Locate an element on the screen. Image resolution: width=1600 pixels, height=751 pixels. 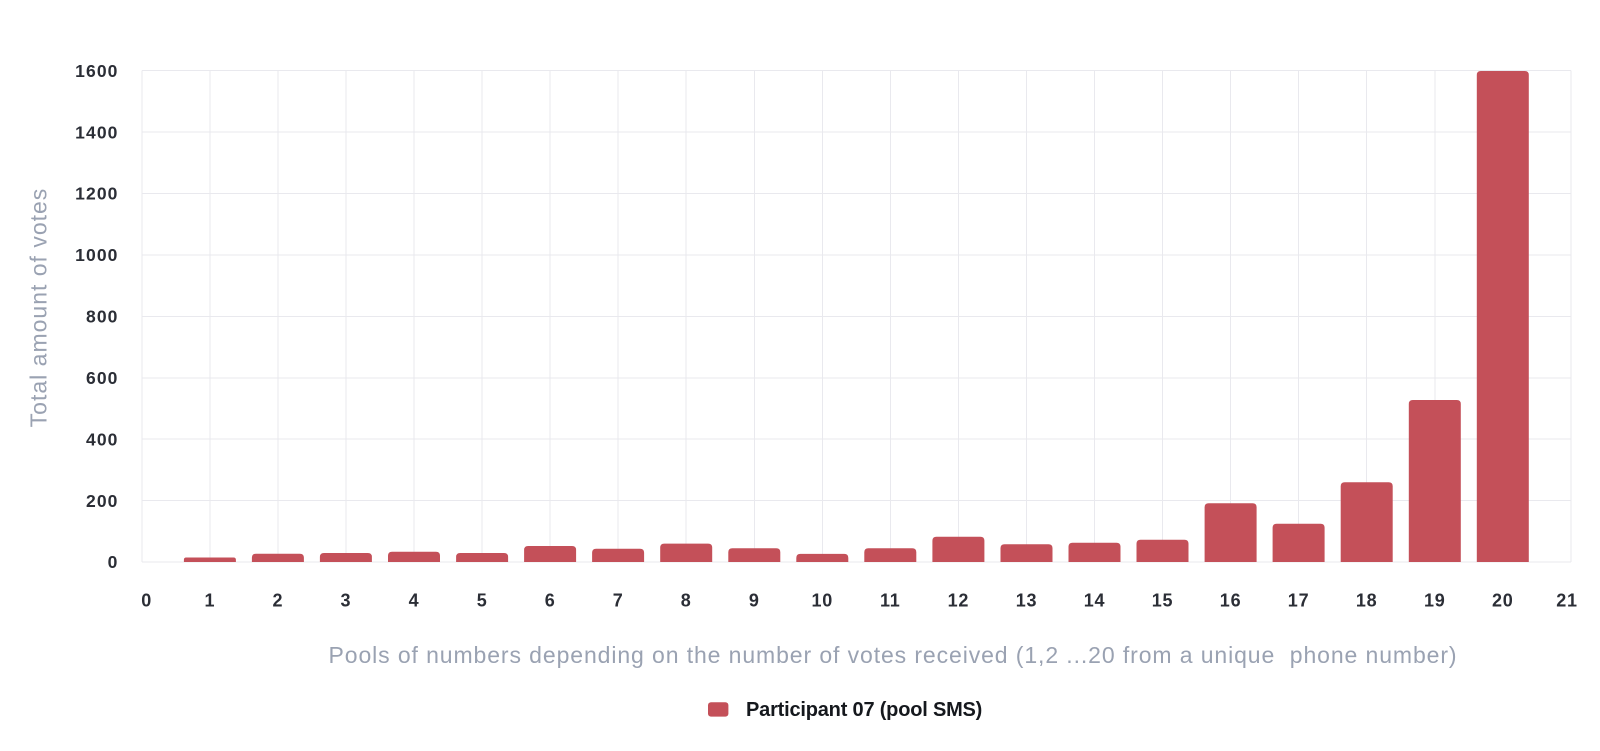
svg-text: 4 is located at coordinates (414, 600).